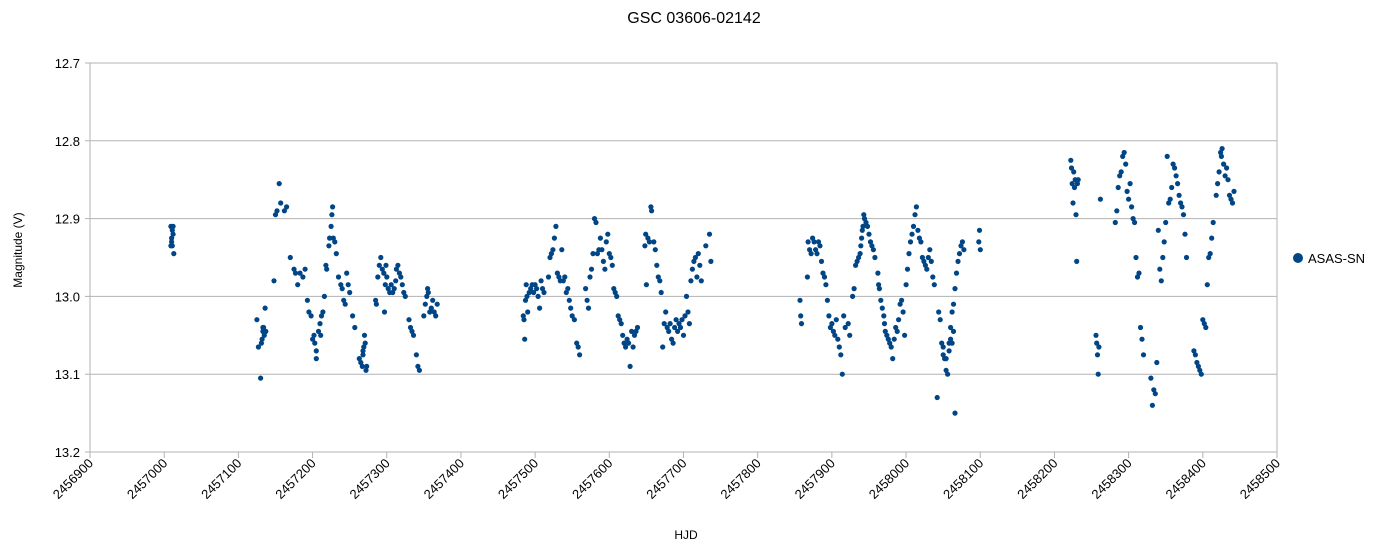 This screenshot has height=554, width=1394. I want to click on x-tick-label: 2457400, so click(444, 479).